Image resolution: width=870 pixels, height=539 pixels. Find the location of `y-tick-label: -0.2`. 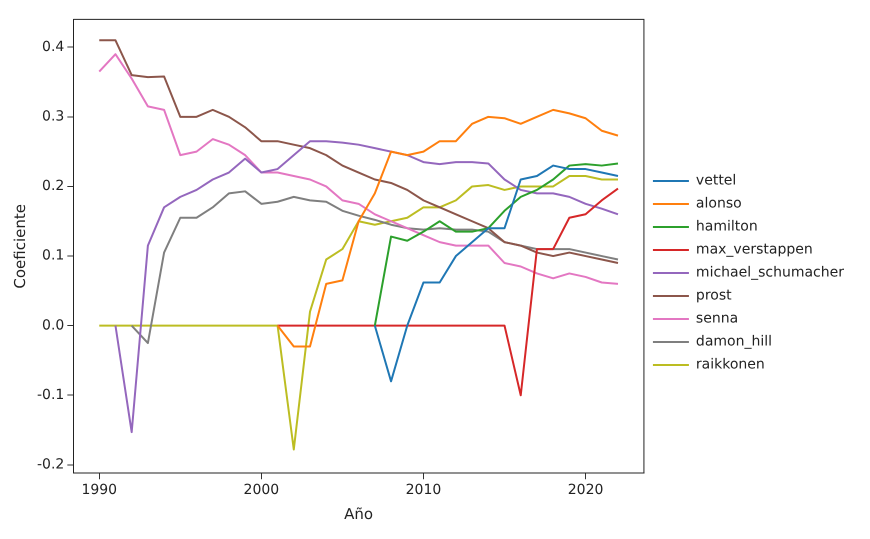

y-tick-label: -0.2 is located at coordinates (50, 464).